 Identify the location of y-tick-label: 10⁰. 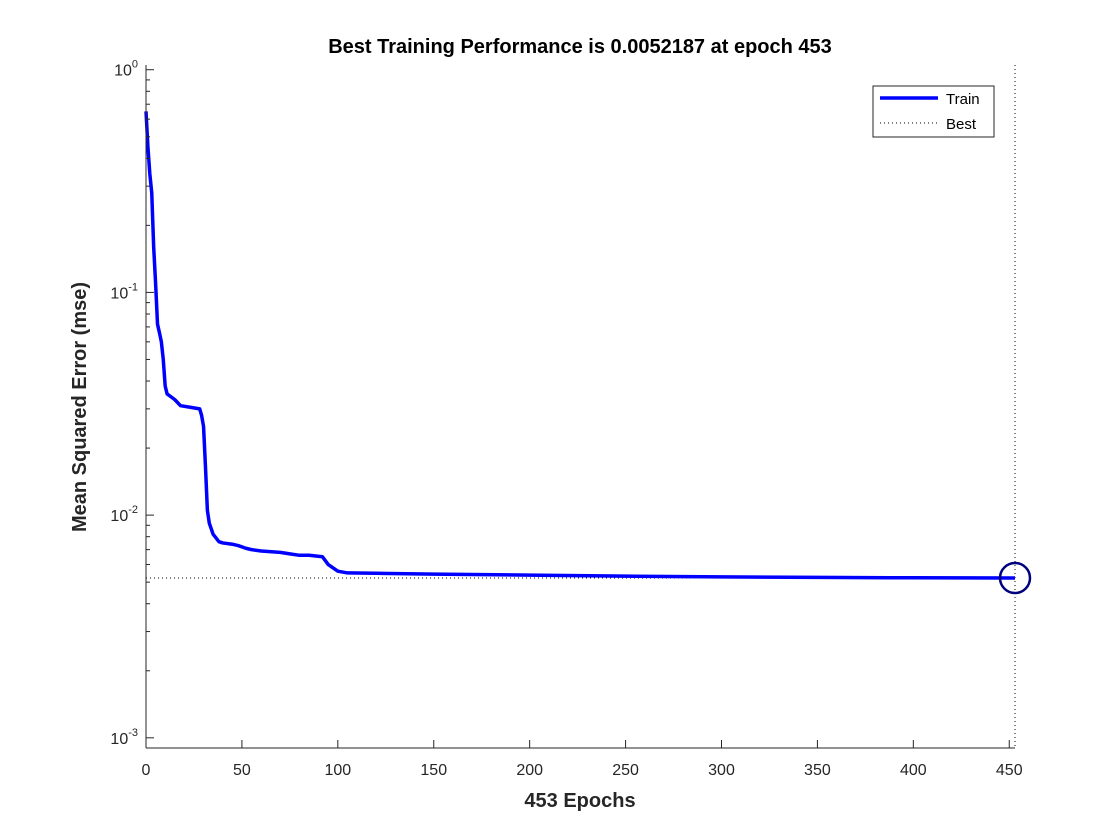
(126, 69).